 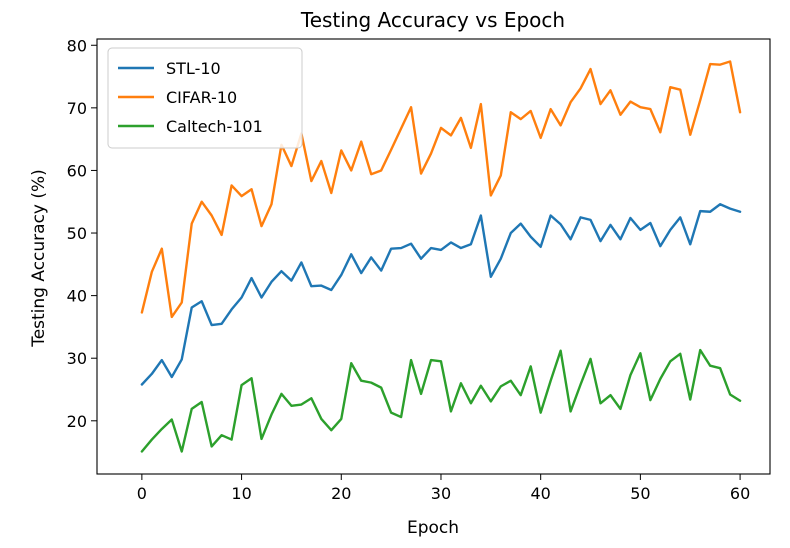 What do you see at coordinates (214, 126) in the screenshot?
I see `legend-label-2: Caltech-101` at bounding box center [214, 126].